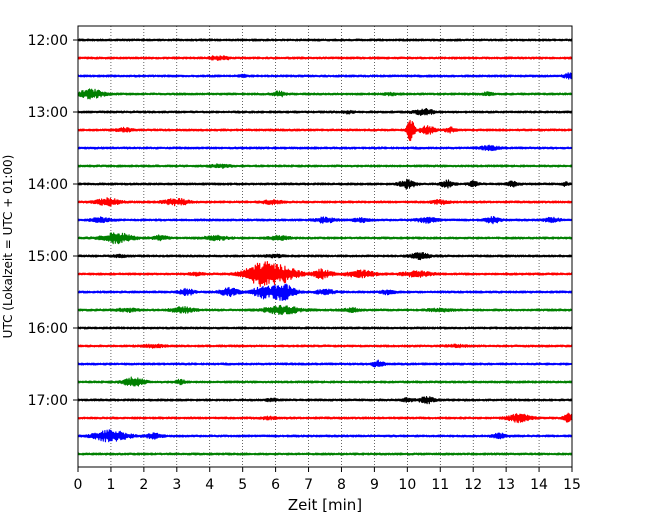 Image resolution: width=650 pixels, height=524 pixels. Describe the element at coordinates (506, 485) in the screenshot. I see `x-tick-label: 13` at that location.